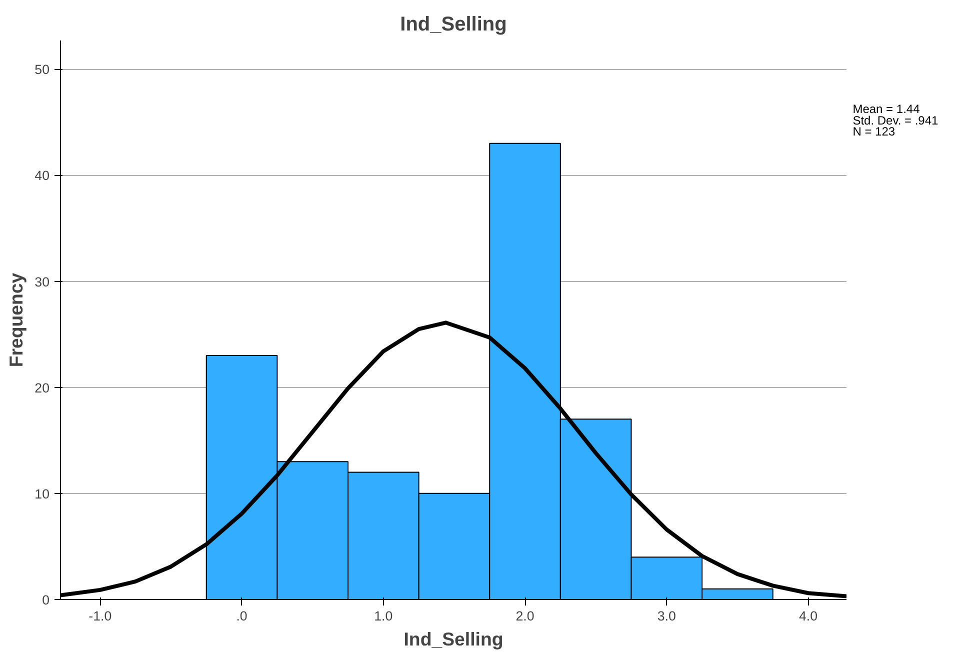 The width and height of the screenshot is (964, 652). I want to click on x-tick-label: 1.0, so click(383, 616).